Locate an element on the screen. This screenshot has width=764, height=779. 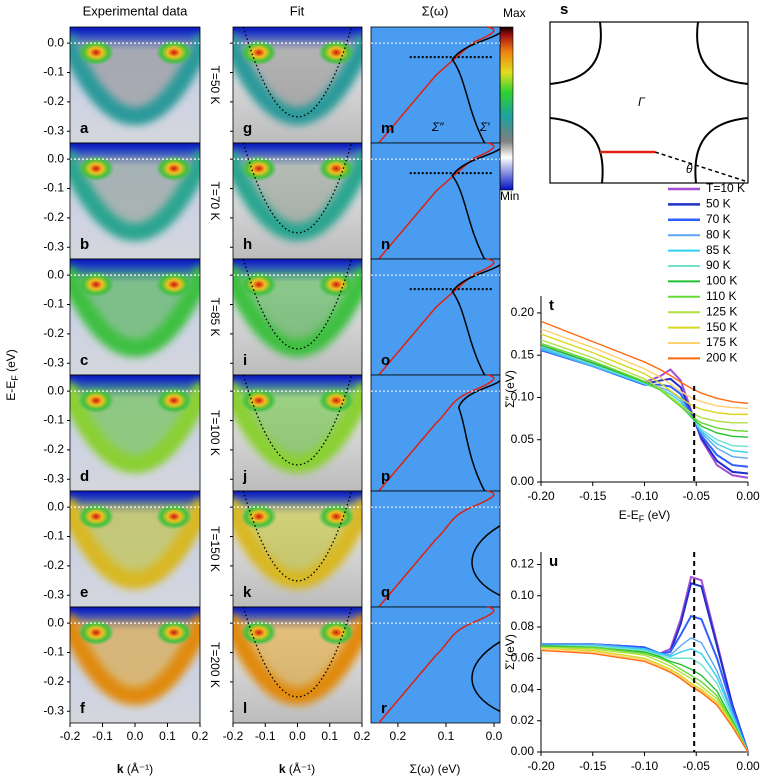
y-tick-label: 0.00 is located at coordinates (523, 751).